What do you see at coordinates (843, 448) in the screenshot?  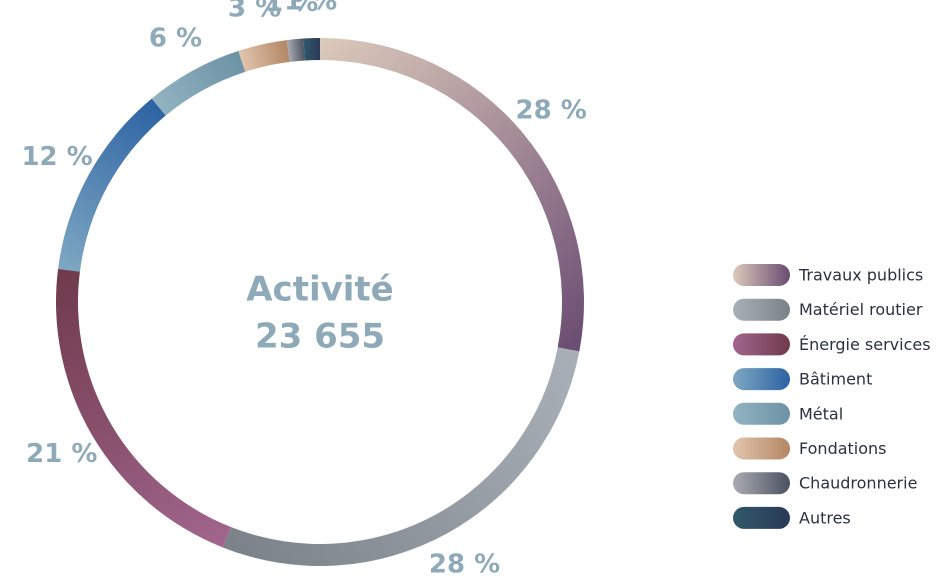 I see `legend-label: Fondations` at bounding box center [843, 448].